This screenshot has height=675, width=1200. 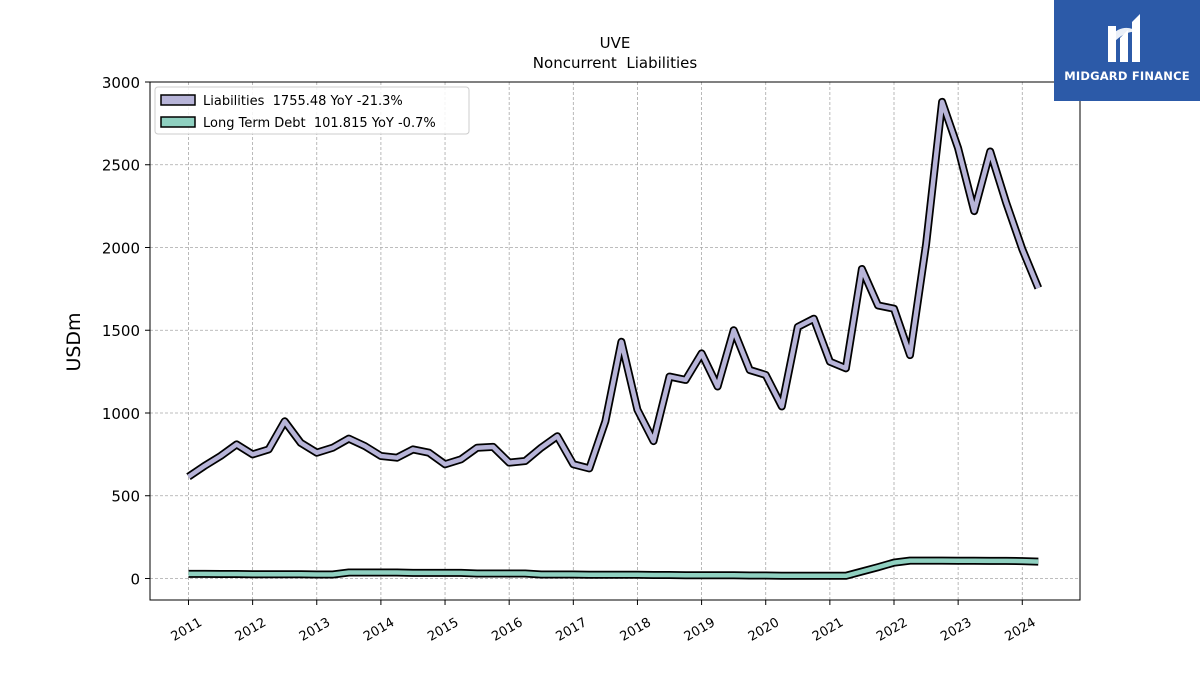 I want to click on x-tick-label: 2018, so click(x=636, y=630).